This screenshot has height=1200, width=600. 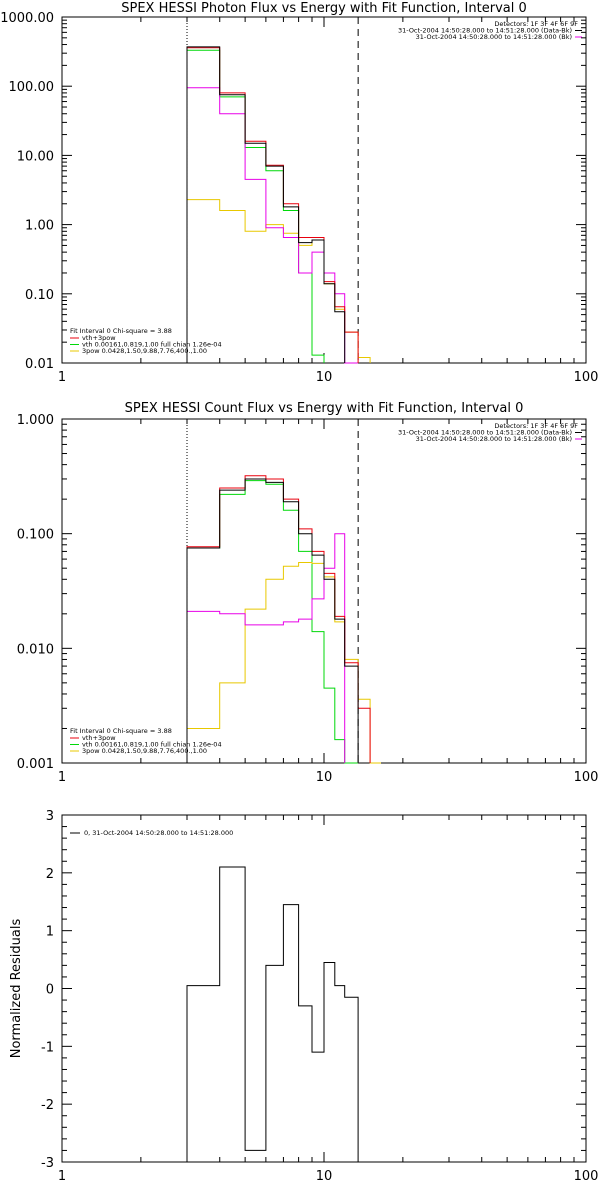 I want to click on y-axis-label: Normalized Residuals, so click(x=16, y=989).